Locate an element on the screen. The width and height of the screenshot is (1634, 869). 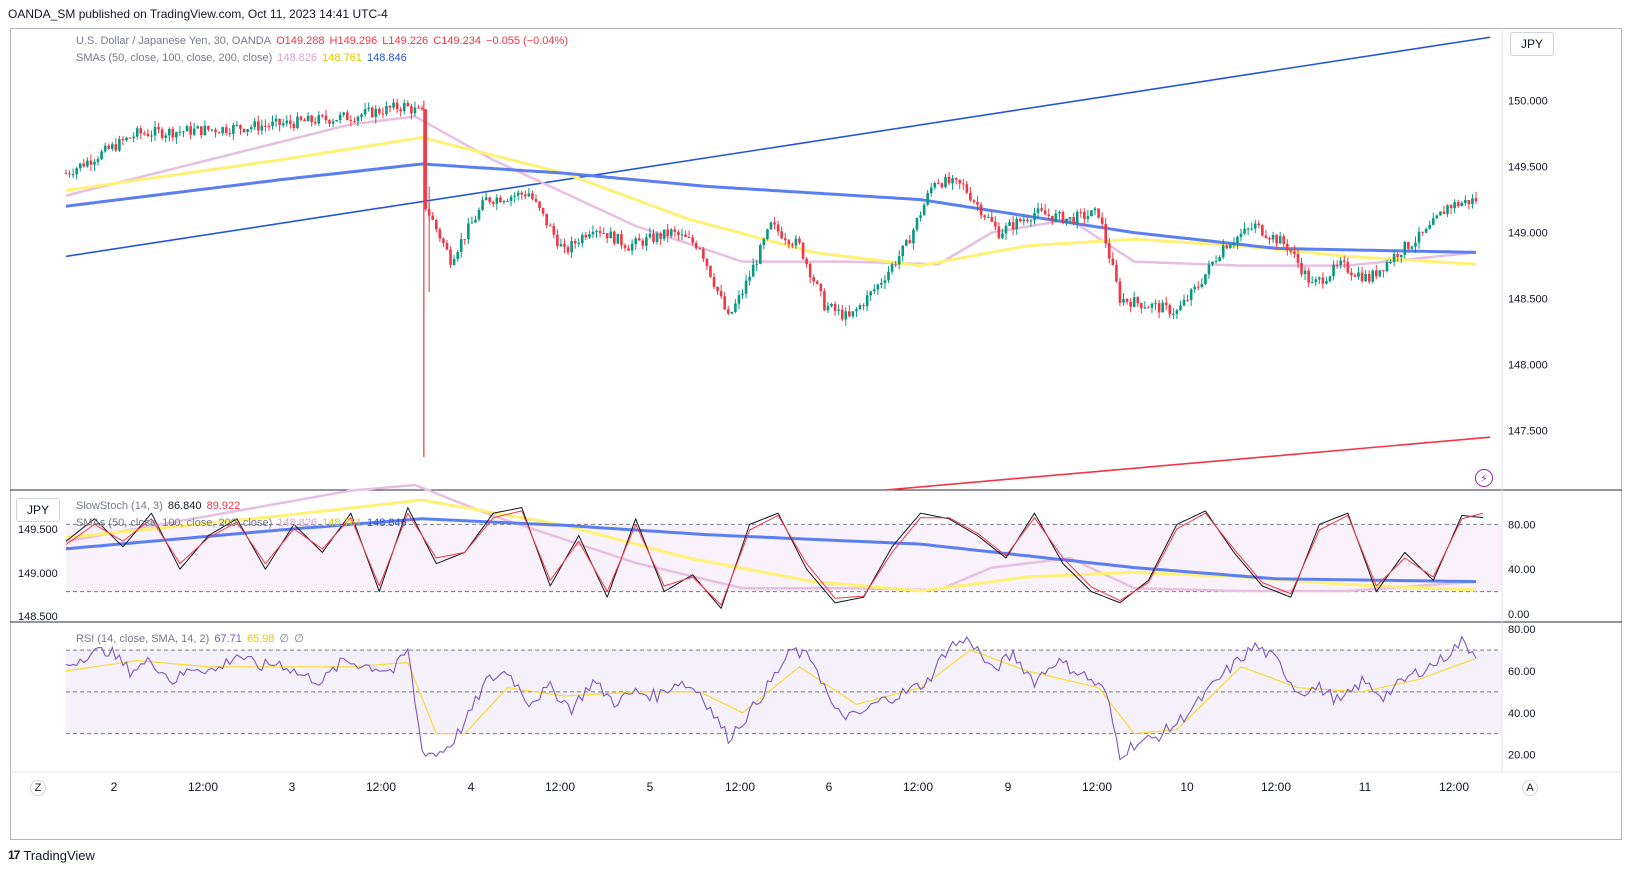
lightning-icon: ⚡ is located at coordinates (1484, 478).